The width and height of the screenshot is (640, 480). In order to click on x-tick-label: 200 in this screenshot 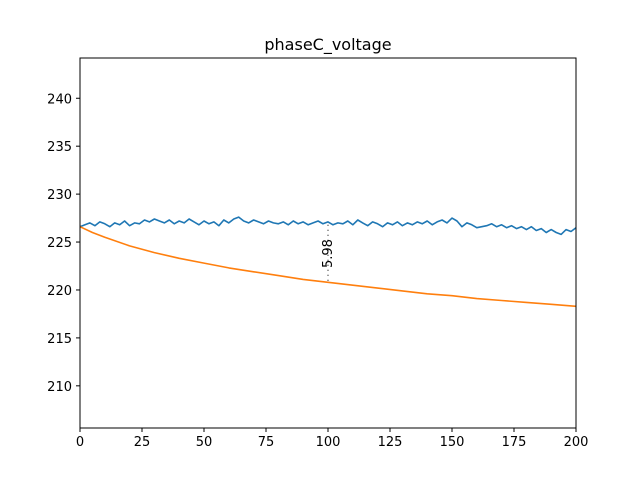, I will do `click(576, 442)`.